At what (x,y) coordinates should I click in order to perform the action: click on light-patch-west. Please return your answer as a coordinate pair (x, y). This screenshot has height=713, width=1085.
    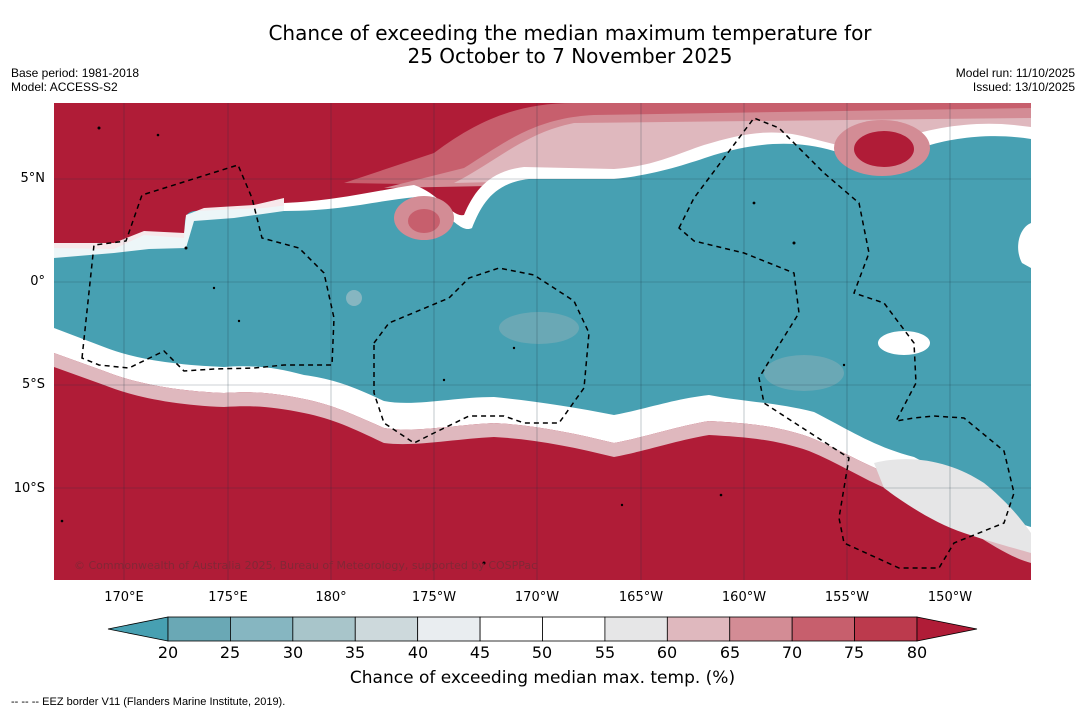
    Looking at the image, I should click on (354, 298).